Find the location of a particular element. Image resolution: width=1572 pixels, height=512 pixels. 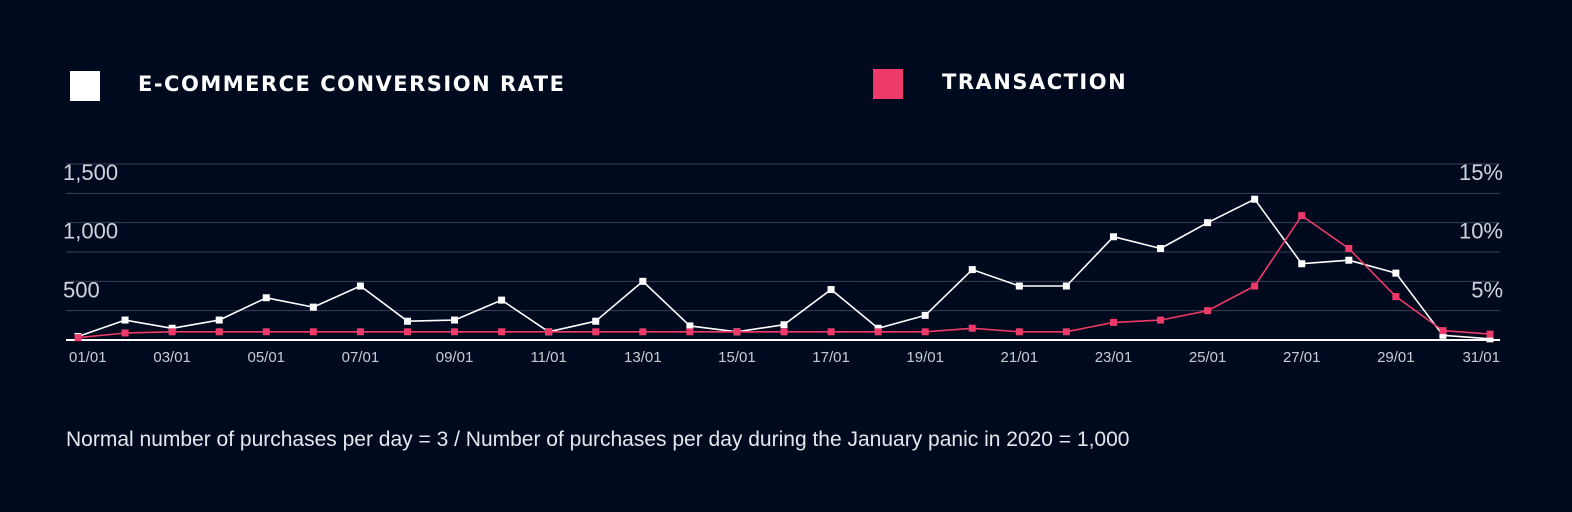

y-axis-right: 15% 10% 5% is located at coordinates (1481, 231).